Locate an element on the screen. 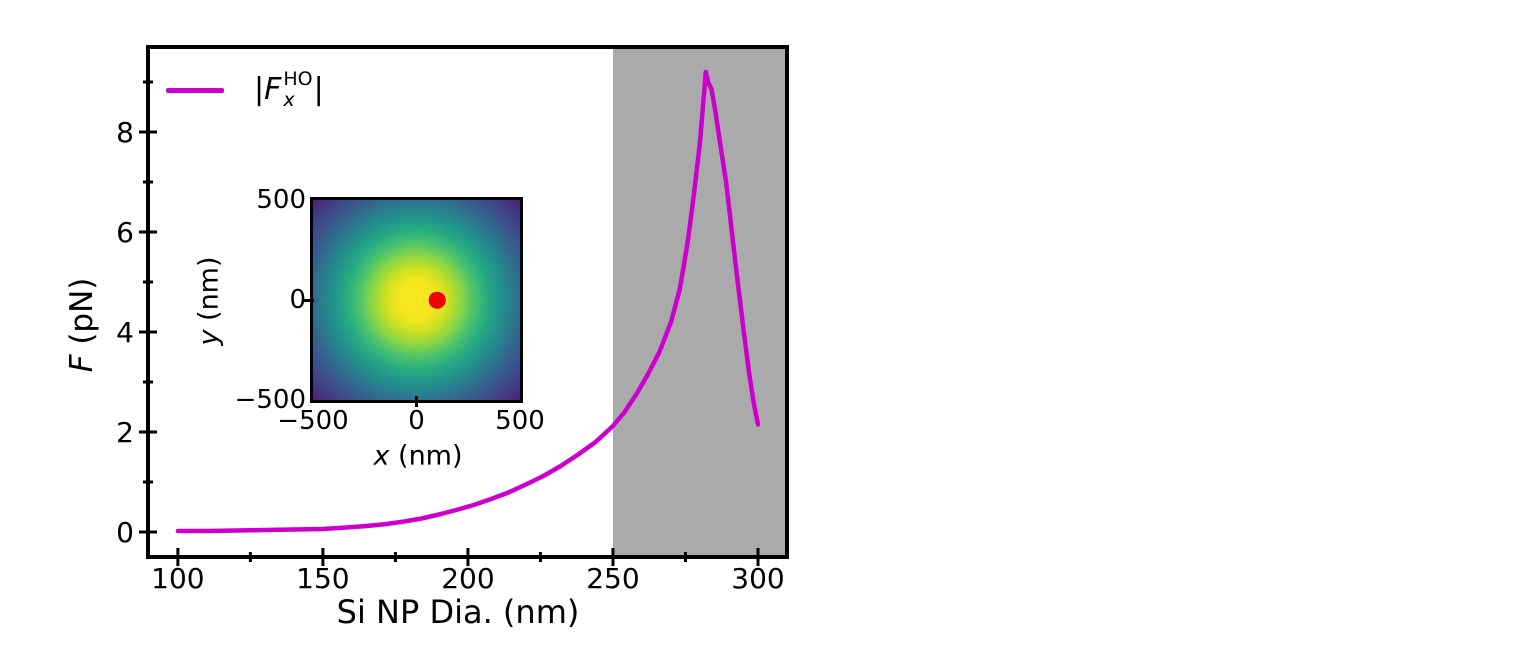 The width and height of the screenshot is (1534, 657). inset-y-axis-unit: (nm) is located at coordinates (209, 293).